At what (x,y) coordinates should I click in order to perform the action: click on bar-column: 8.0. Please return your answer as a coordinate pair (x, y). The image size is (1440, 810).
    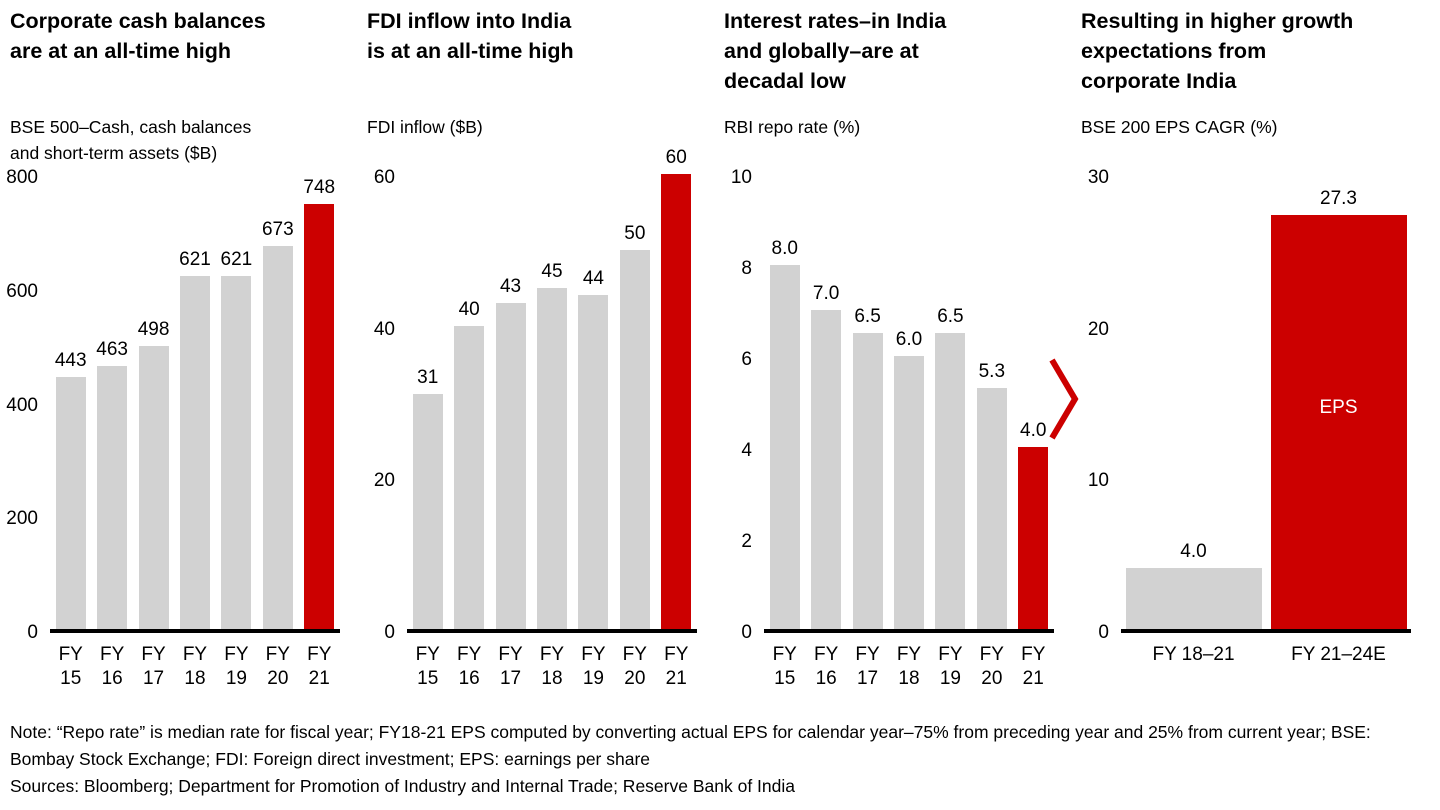
    Looking at the image, I should click on (784, 433).